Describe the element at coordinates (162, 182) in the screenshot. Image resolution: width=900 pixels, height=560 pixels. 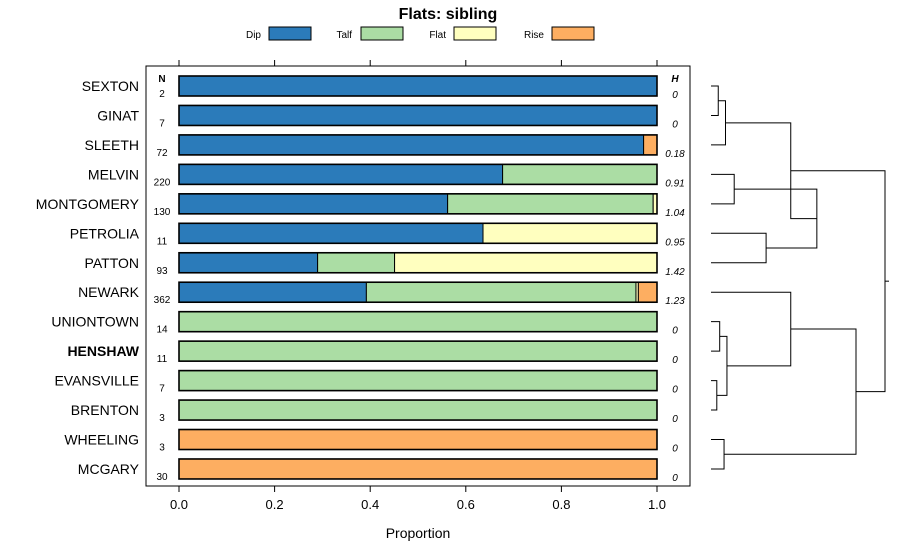
I see `n-value: 220` at that location.